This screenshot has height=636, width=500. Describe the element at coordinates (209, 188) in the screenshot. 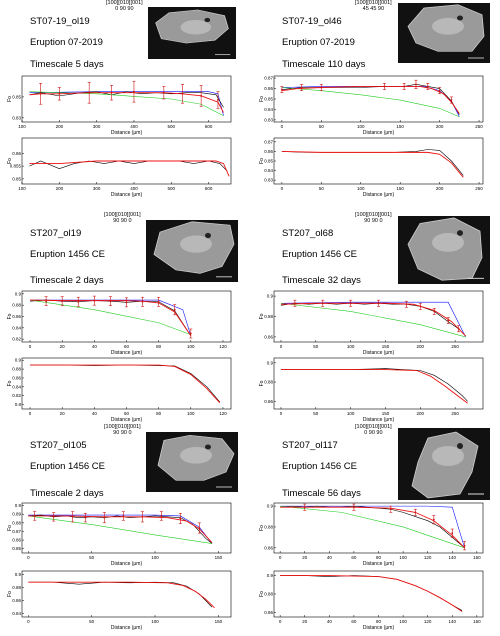

I see `x-tick-label: 600` at that location.